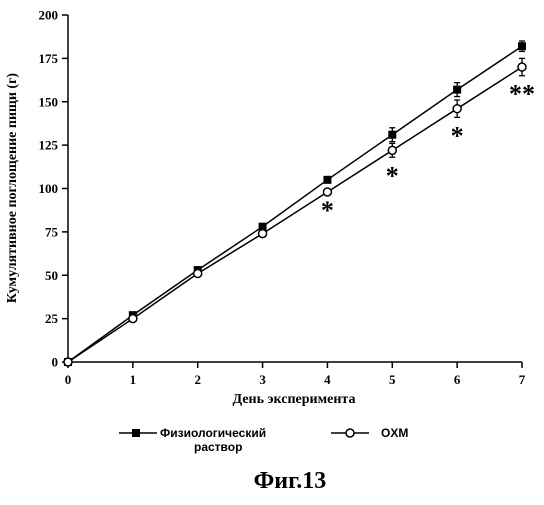 The height and width of the screenshot is (505, 544). What do you see at coordinates (49, 188) in the screenshot?
I see `y-tick-label: 100` at bounding box center [49, 188].